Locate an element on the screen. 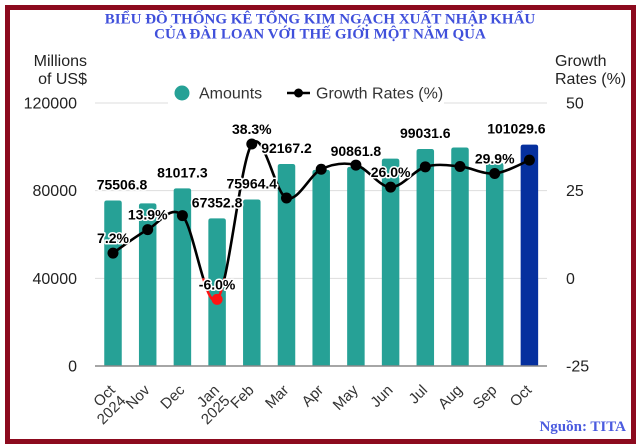 The image size is (641, 446). y-axis-tick-label: 120000 is located at coordinates (50, 104).